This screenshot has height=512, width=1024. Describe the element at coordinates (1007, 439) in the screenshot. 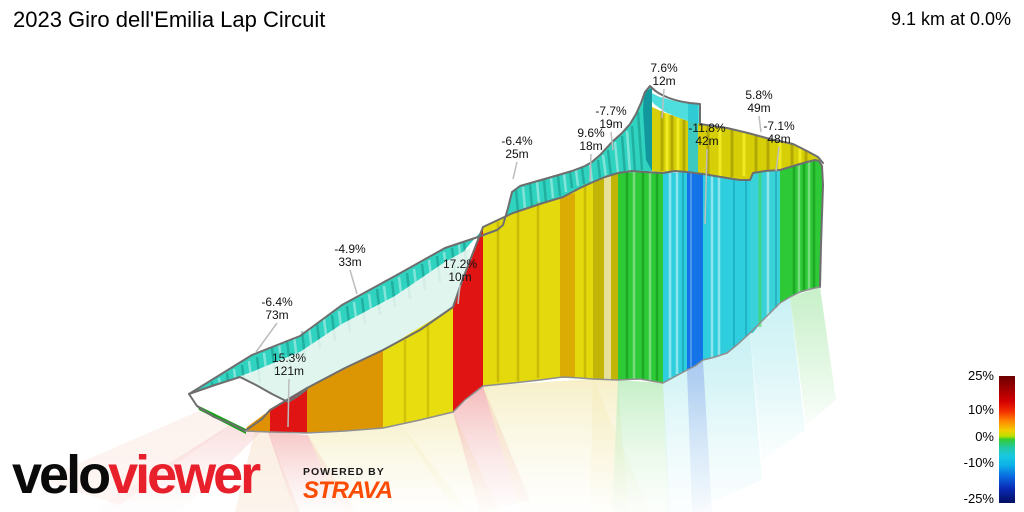

I see `gradient-legend-bar` at that location.